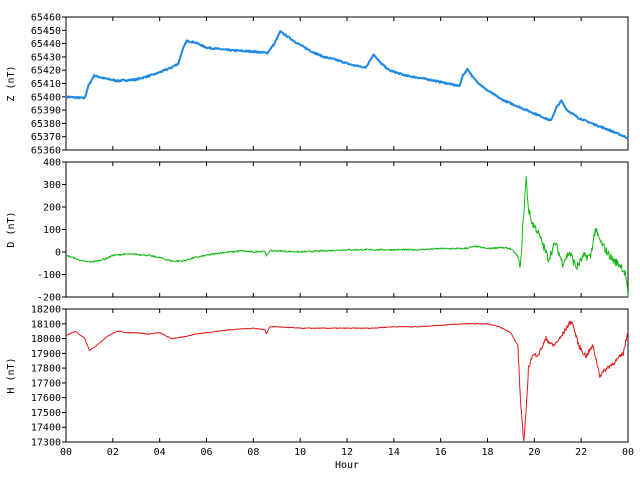 This screenshot has height=480, width=640. What do you see at coordinates (113, 452) in the screenshot?
I see `x-tick-label: 02` at bounding box center [113, 452].